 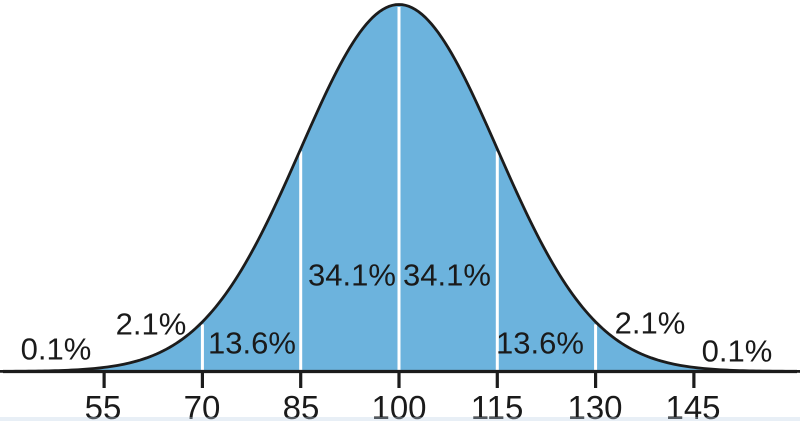 What do you see at coordinates (151, 324) in the screenshot?
I see `segment-label-55-70: 2.1%` at bounding box center [151, 324].